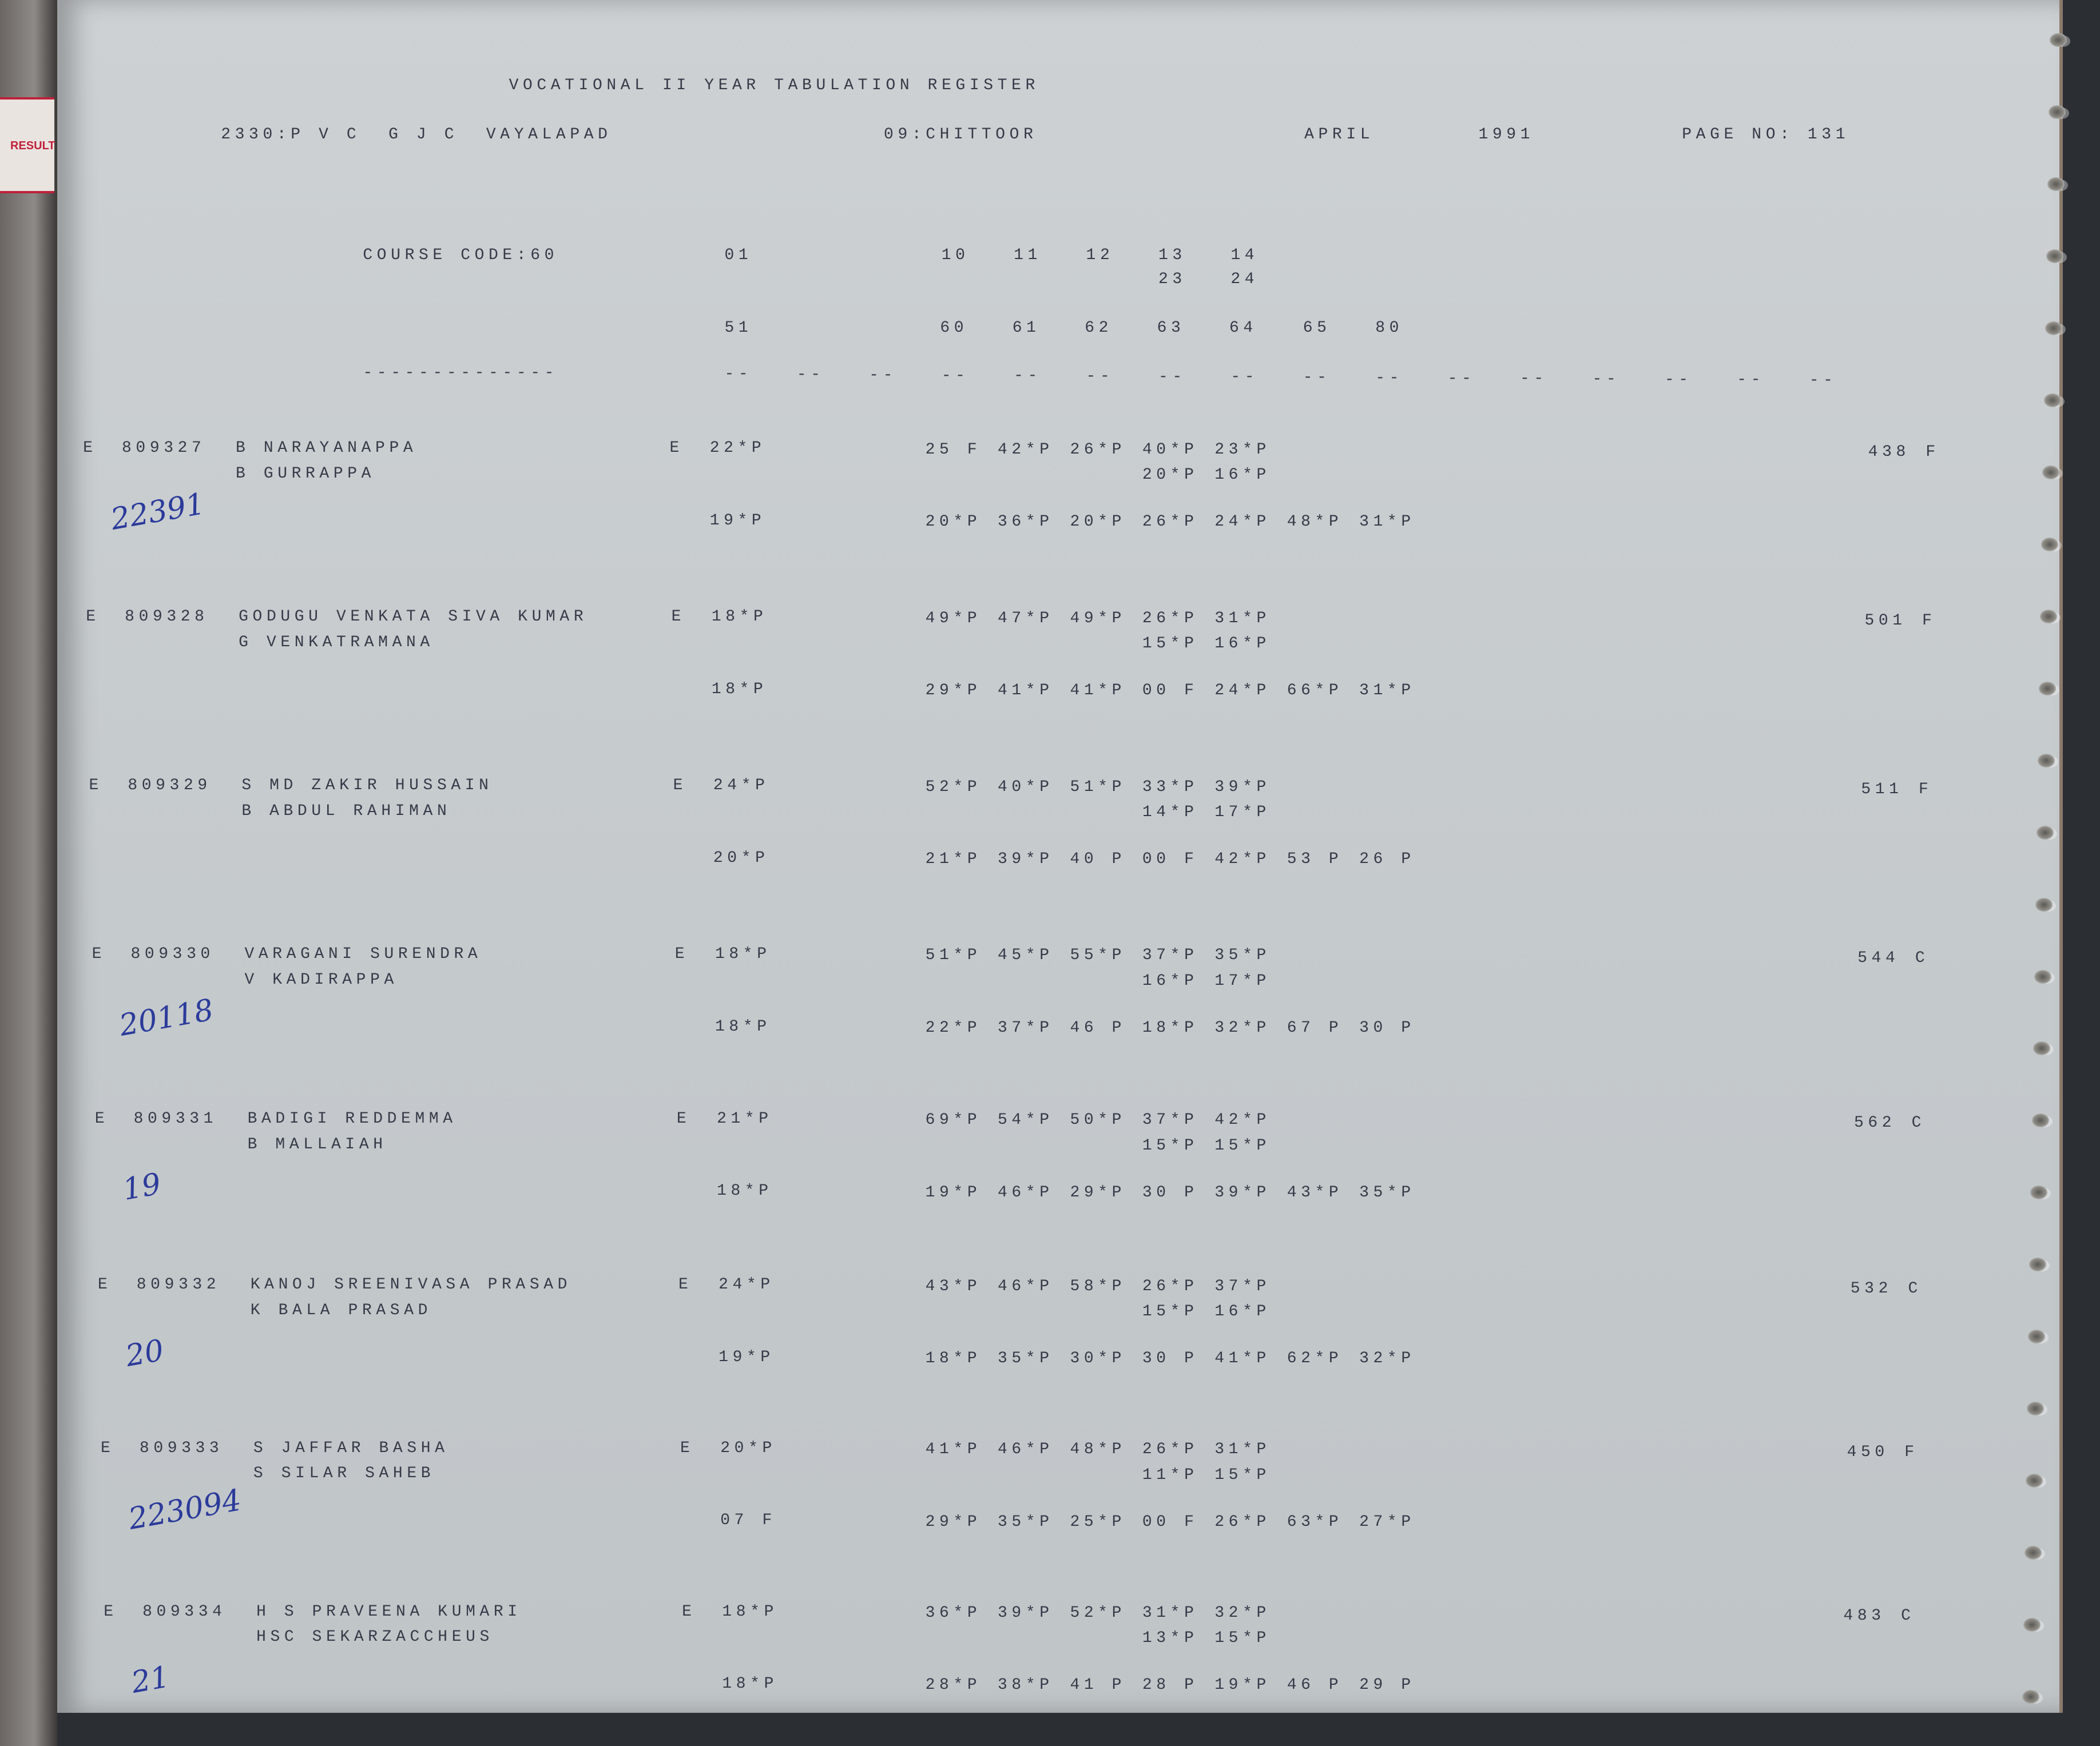 Image resolution: width=2100 pixels, height=1746 pixels. Describe the element at coordinates (29, 873) in the screenshot. I see `binder-spine` at that location.